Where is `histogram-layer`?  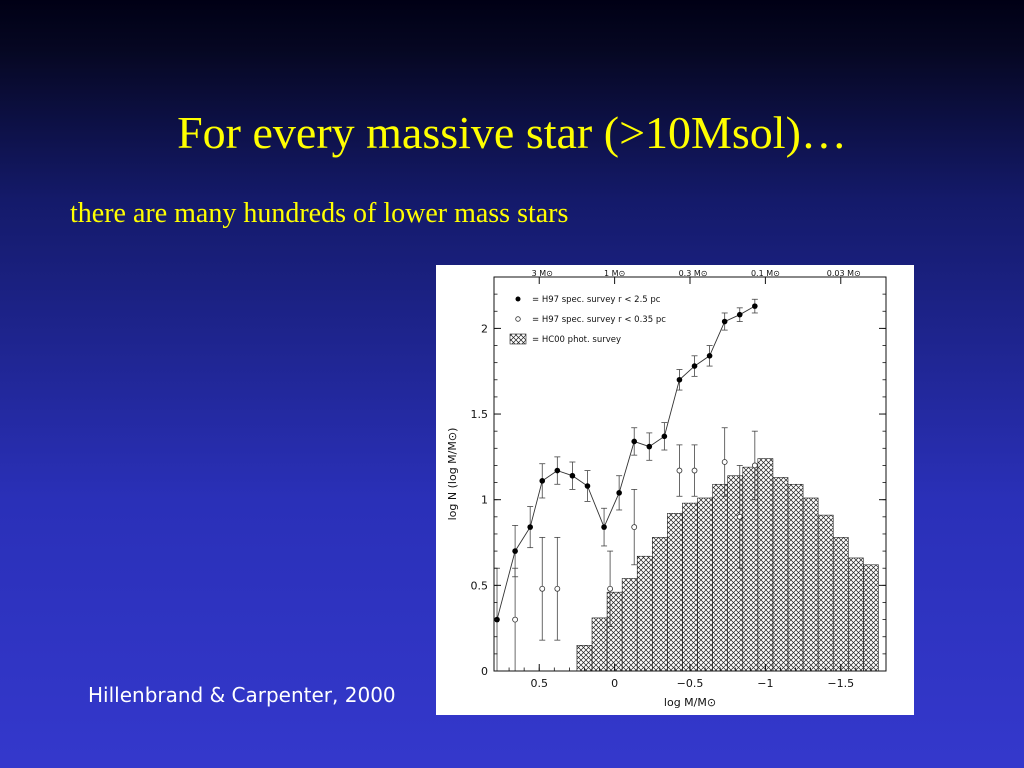
histogram-layer is located at coordinates (727, 565).